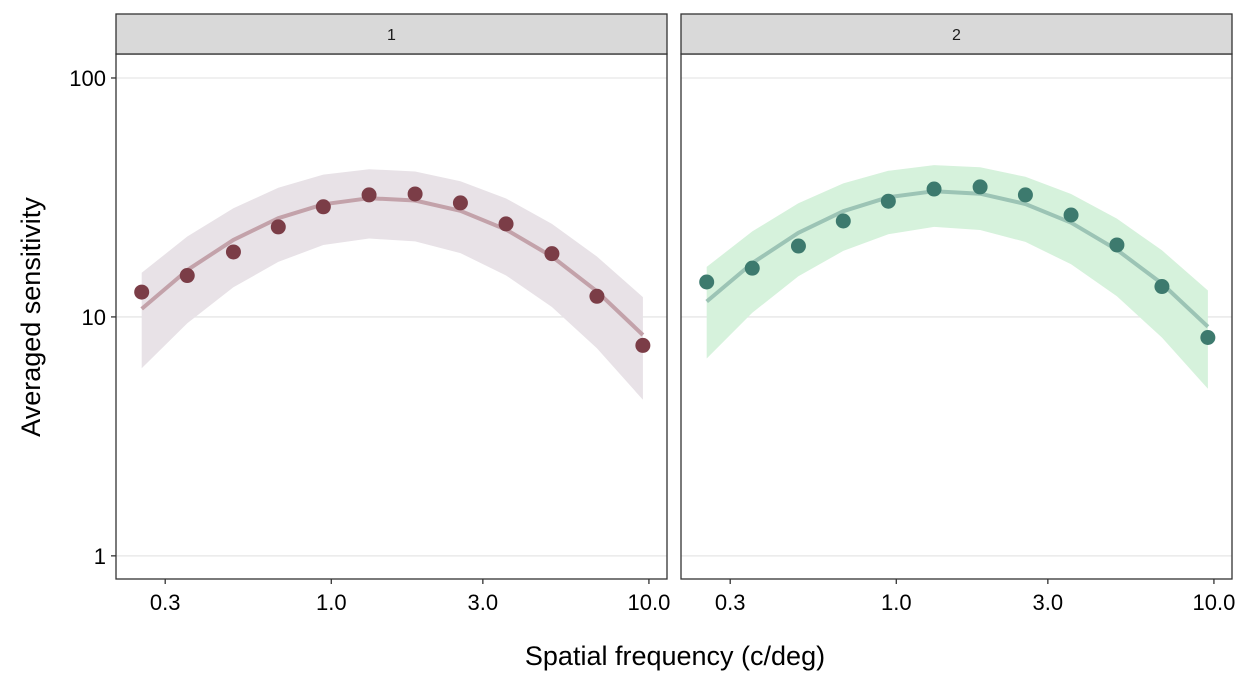 This screenshot has width=1248, height=677. Describe the element at coordinates (94, 317) in the screenshot. I see `y-tick-label: 10` at that location.